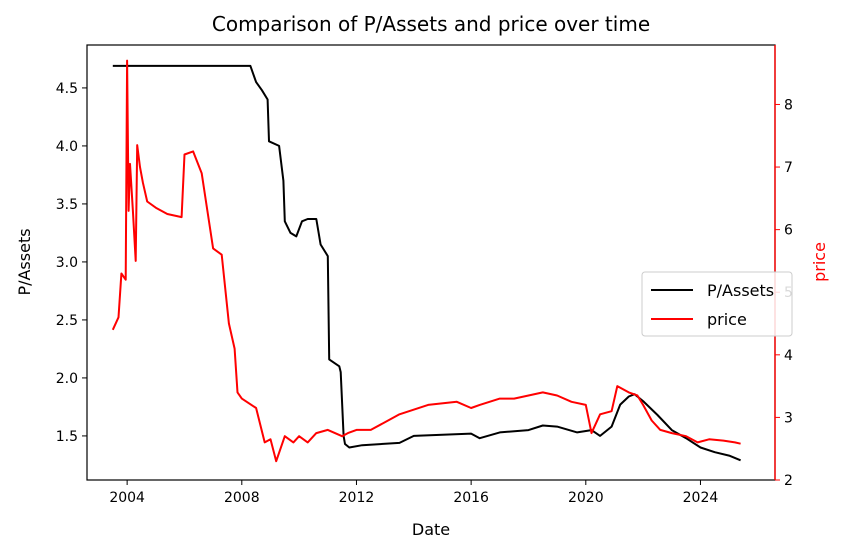 This screenshot has width=842, height=554. I want to click on y-left-axis-ticks: 1.5 2.0 2.5 3.0 3.5 4.0 4.5, so click(71, 263).